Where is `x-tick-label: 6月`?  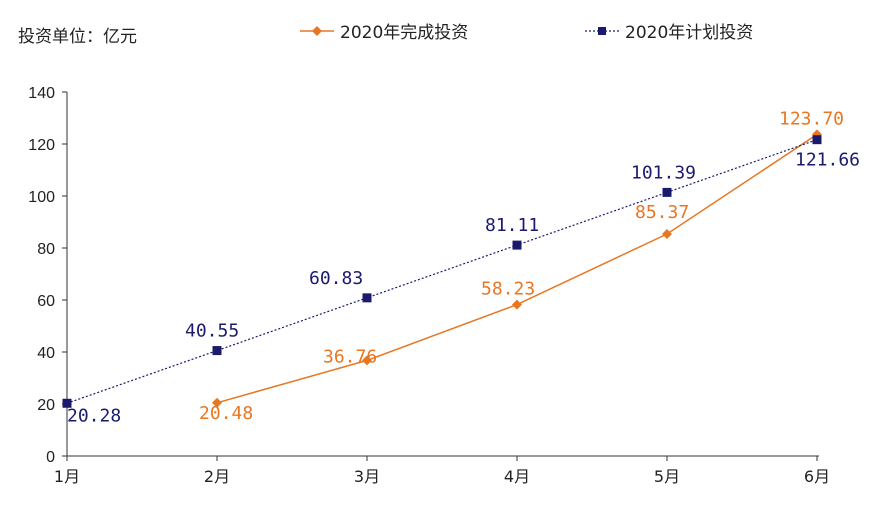
x-tick-label: 6月 is located at coordinates (817, 476).